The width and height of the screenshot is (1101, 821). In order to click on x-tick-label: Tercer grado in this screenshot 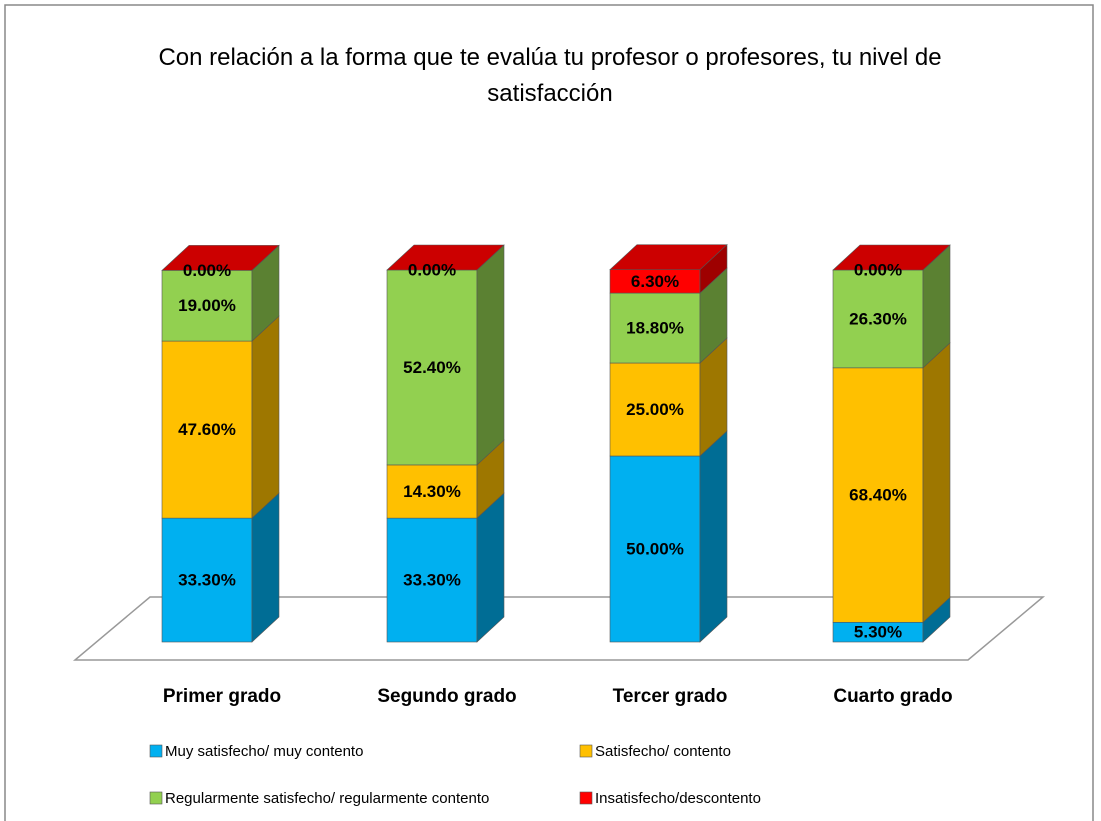, I will do `click(670, 696)`.